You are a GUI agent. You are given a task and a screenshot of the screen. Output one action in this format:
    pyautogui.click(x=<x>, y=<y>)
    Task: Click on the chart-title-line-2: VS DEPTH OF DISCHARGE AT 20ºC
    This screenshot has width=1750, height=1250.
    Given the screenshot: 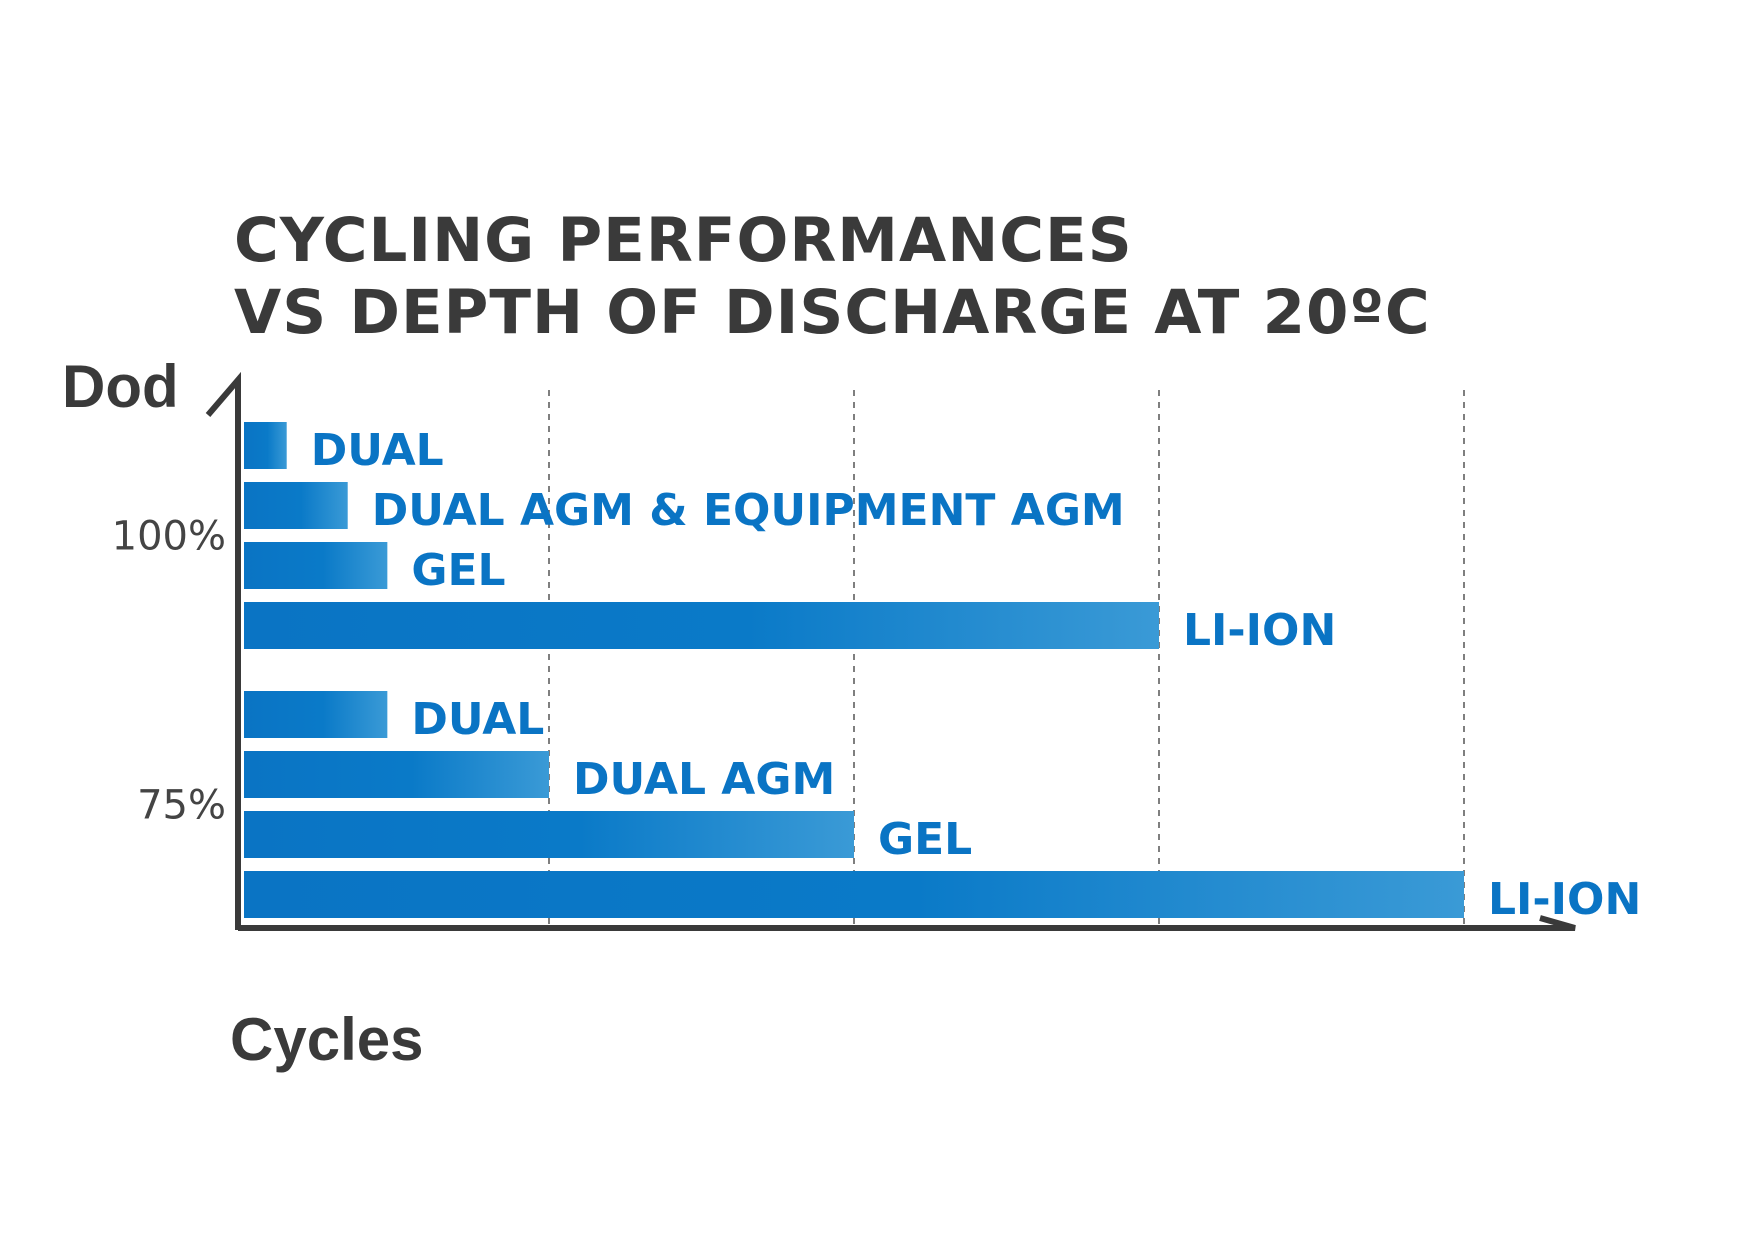 What is the action you would take?
    pyautogui.click(x=832, y=312)
    